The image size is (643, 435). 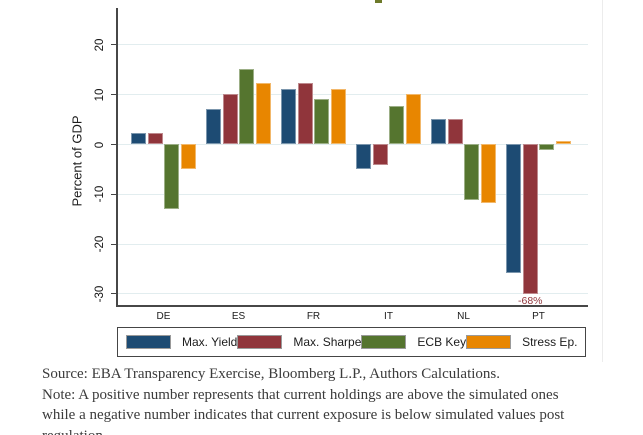 I want to click on bar-max-sharpe-es, so click(x=230, y=119).